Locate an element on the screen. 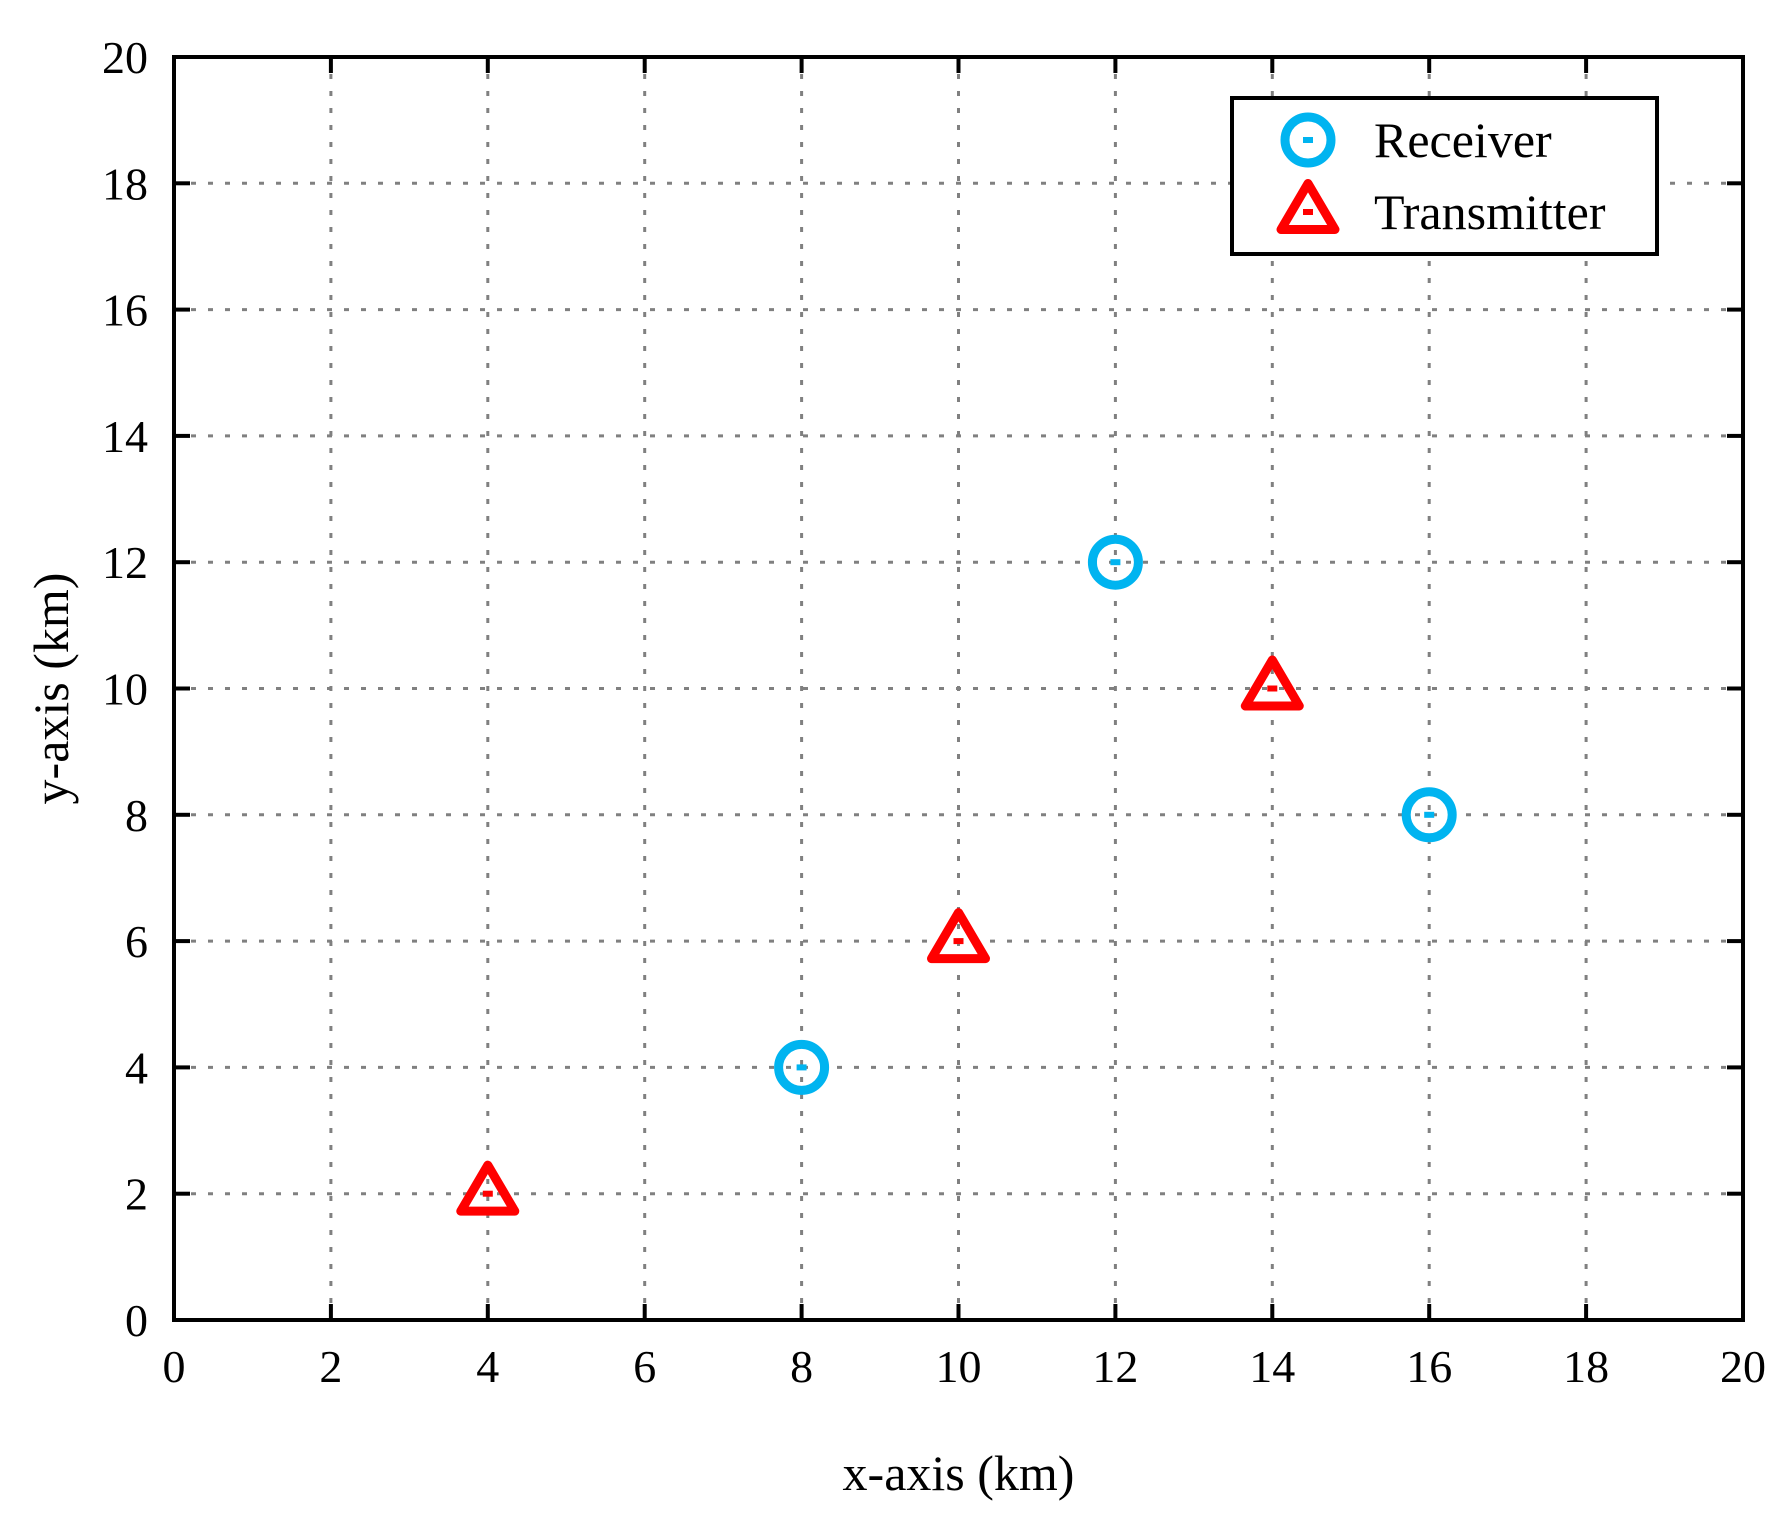 This screenshot has height=1522, width=1787. legend-label: Receiver is located at coordinates (1463, 140).